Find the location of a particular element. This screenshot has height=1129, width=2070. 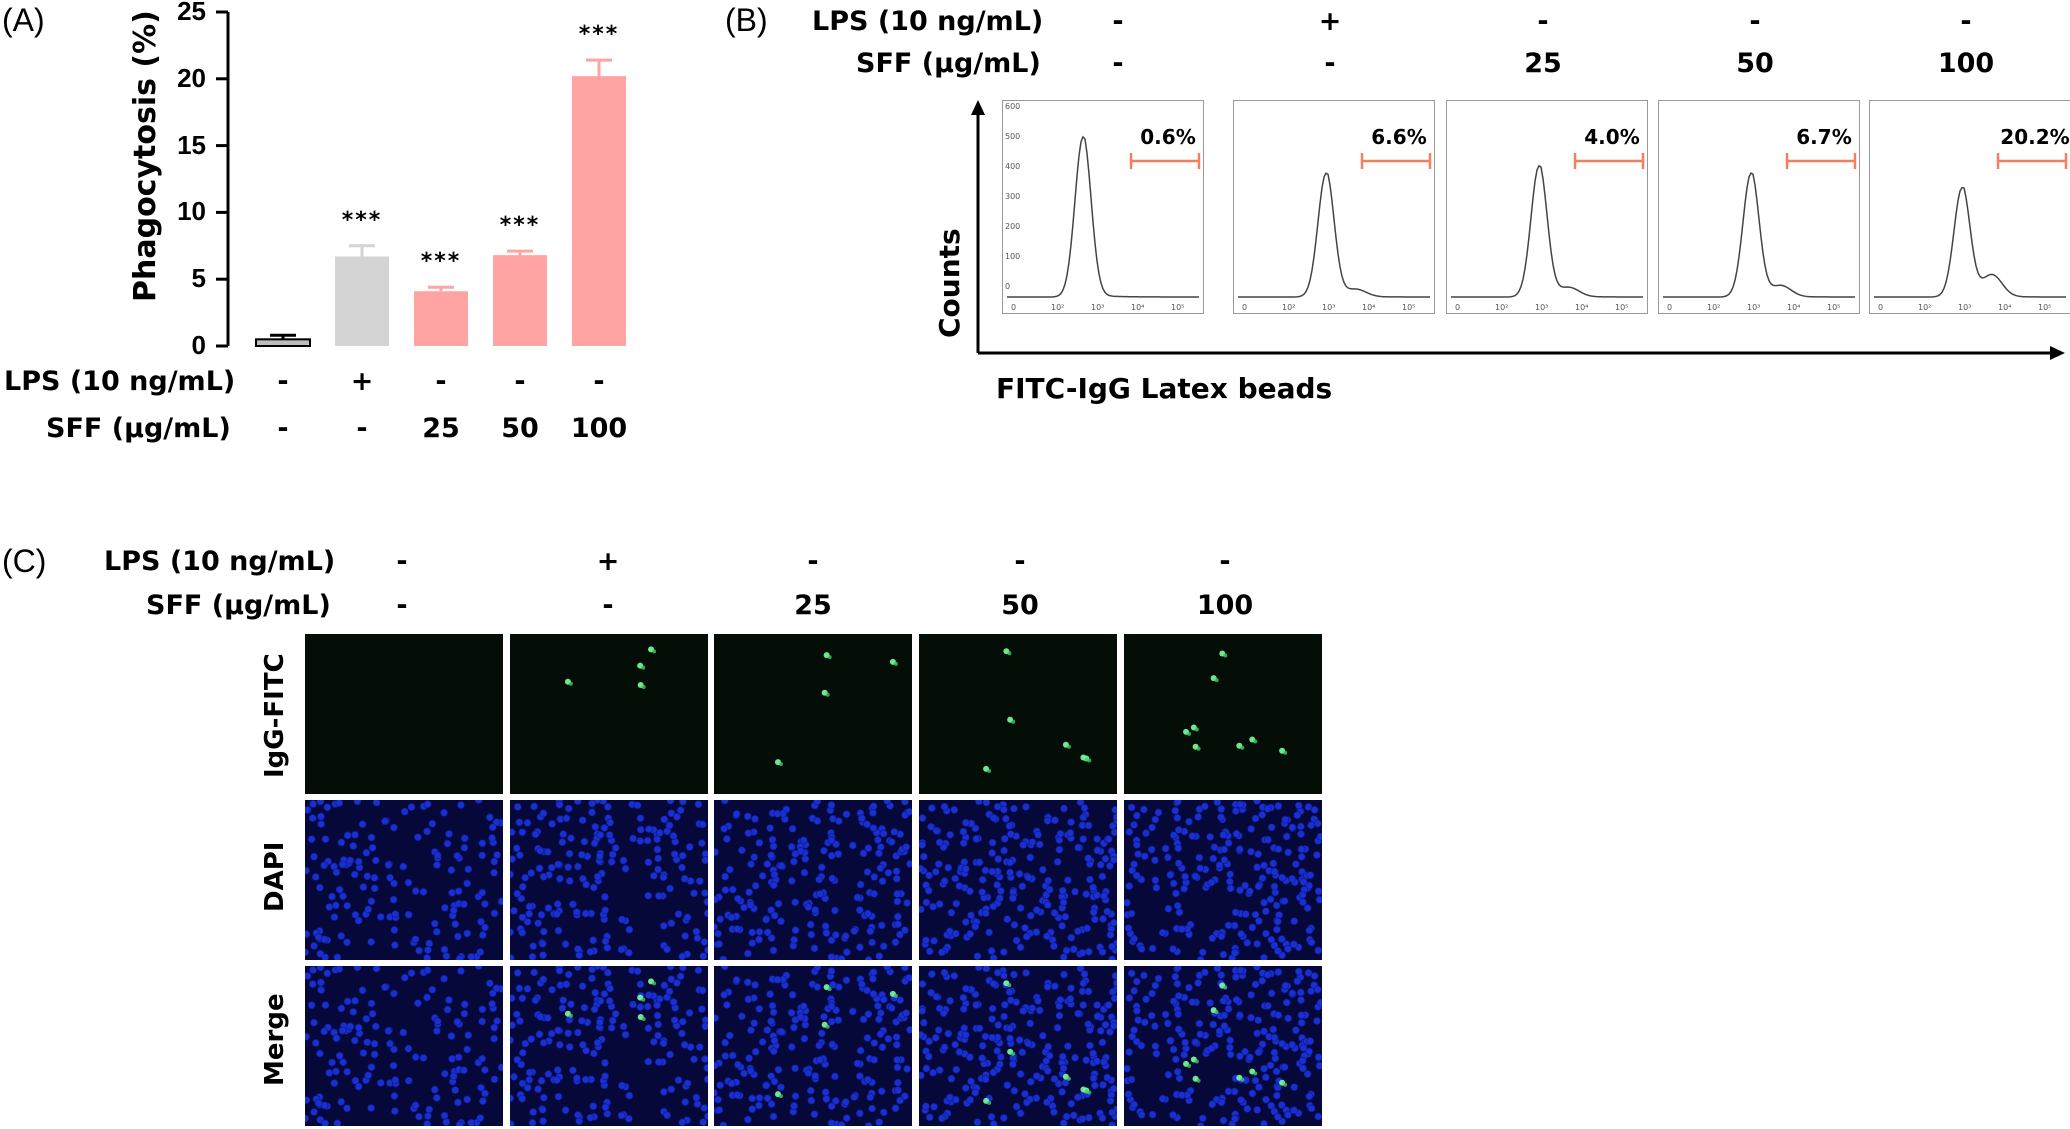

x-tick-label: 10² is located at coordinates (1057, 307).